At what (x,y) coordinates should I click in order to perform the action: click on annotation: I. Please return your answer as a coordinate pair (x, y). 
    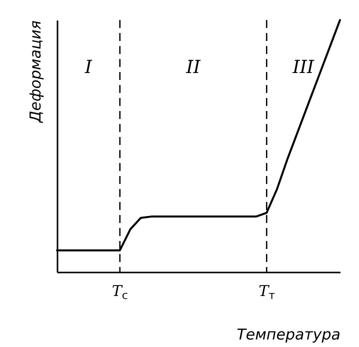
    Looking at the image, I should click on (88, 67).